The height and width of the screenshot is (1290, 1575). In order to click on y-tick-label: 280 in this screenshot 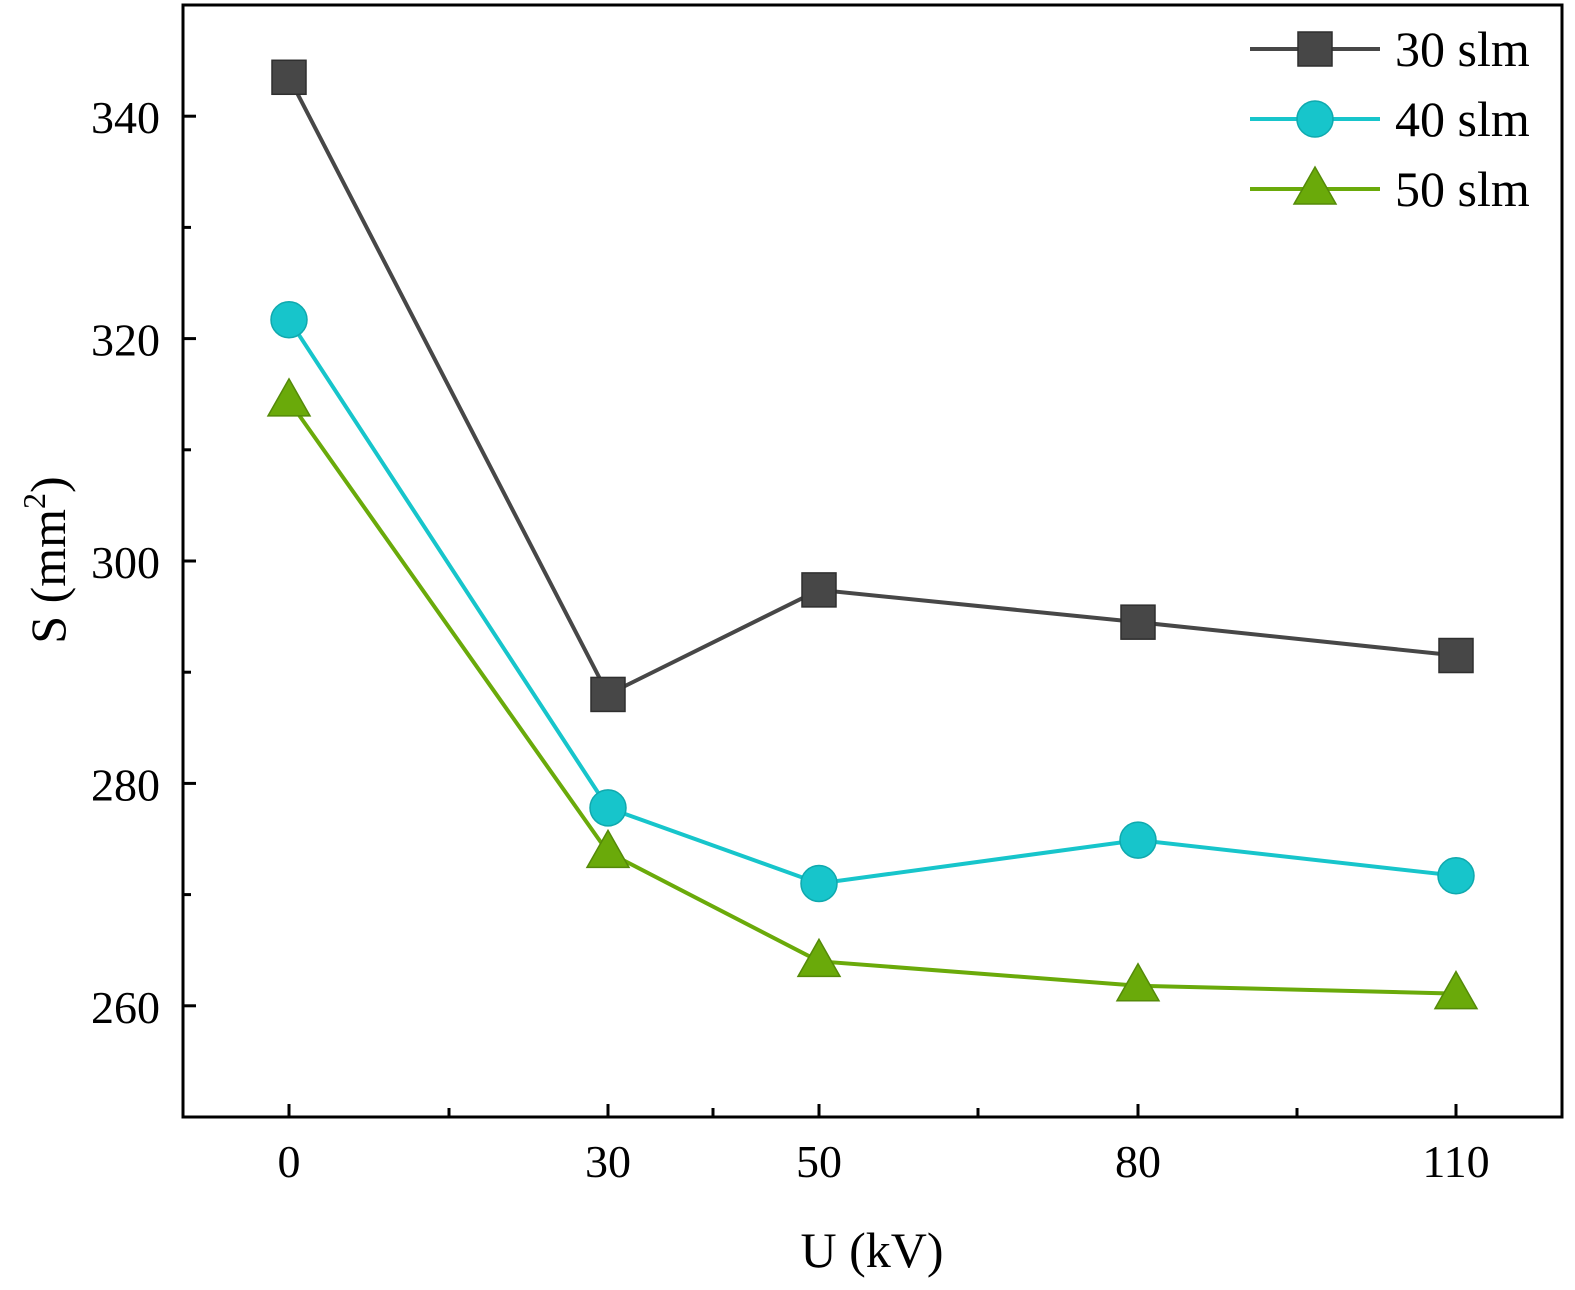, I will do `click(125, 784)`.